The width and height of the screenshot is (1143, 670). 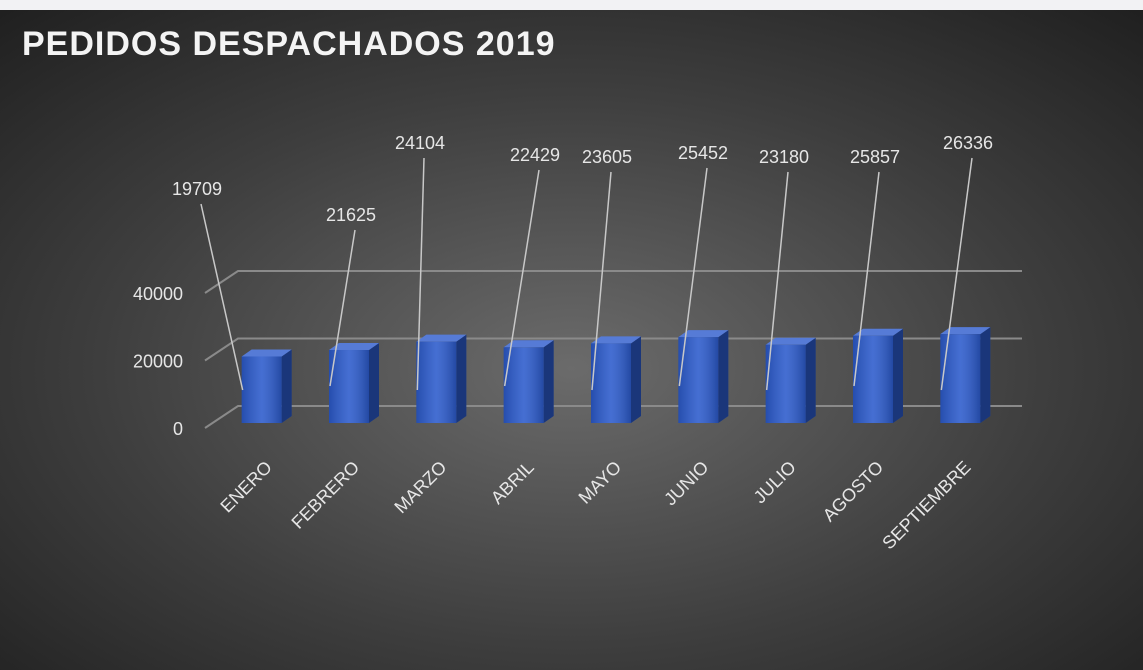 What do you see at coordinates (535, 155) in the screenshot?
I see `data-label: 22429` at bounding box center [535, 155].